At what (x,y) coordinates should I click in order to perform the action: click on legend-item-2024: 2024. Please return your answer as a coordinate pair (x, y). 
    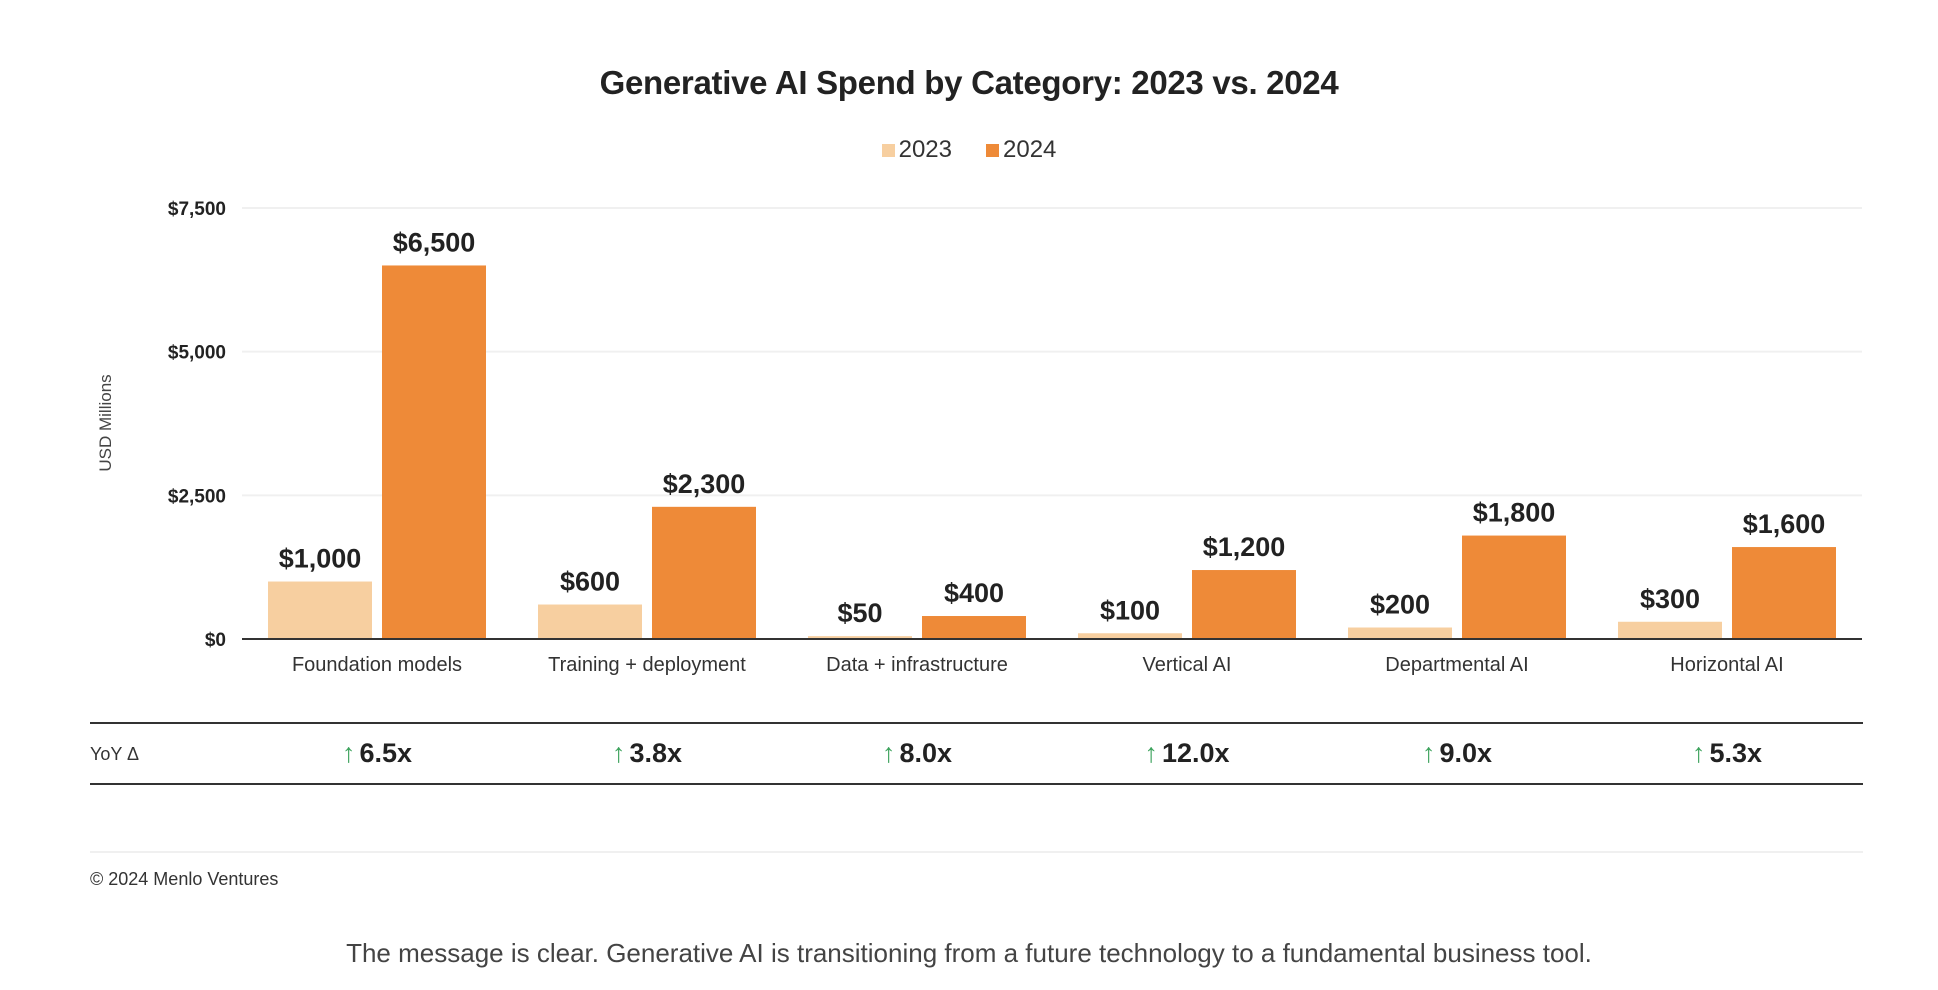
    Looking at the image, I should click on (1021, 150).